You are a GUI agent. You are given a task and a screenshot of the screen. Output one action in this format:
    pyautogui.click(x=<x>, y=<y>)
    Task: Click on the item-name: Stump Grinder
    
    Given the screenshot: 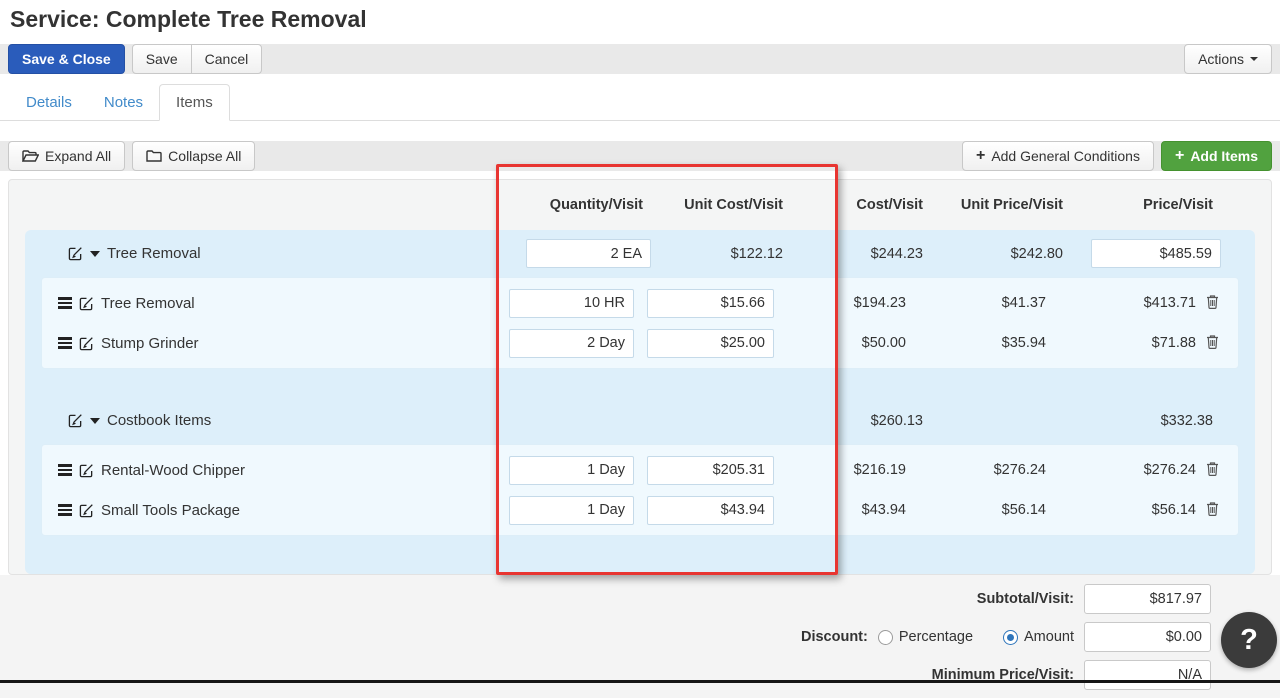 What is the action you would take?
    pyautogui.click(x=150, y=343)
    